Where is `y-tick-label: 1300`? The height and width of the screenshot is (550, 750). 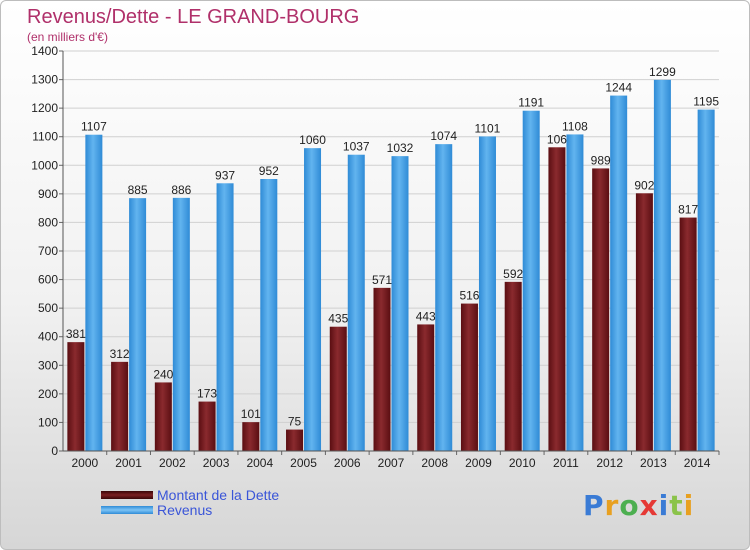
y-tick-label: 1300 is located at coordinates (44, 80).